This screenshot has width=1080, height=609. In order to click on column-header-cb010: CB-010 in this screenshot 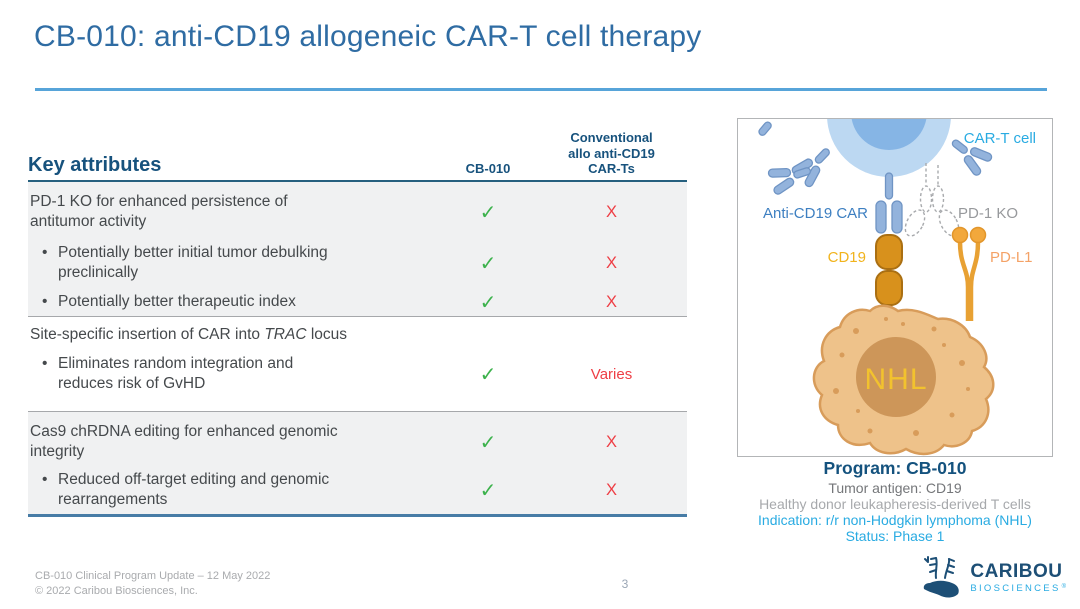, I will do `click(488, 169)`.